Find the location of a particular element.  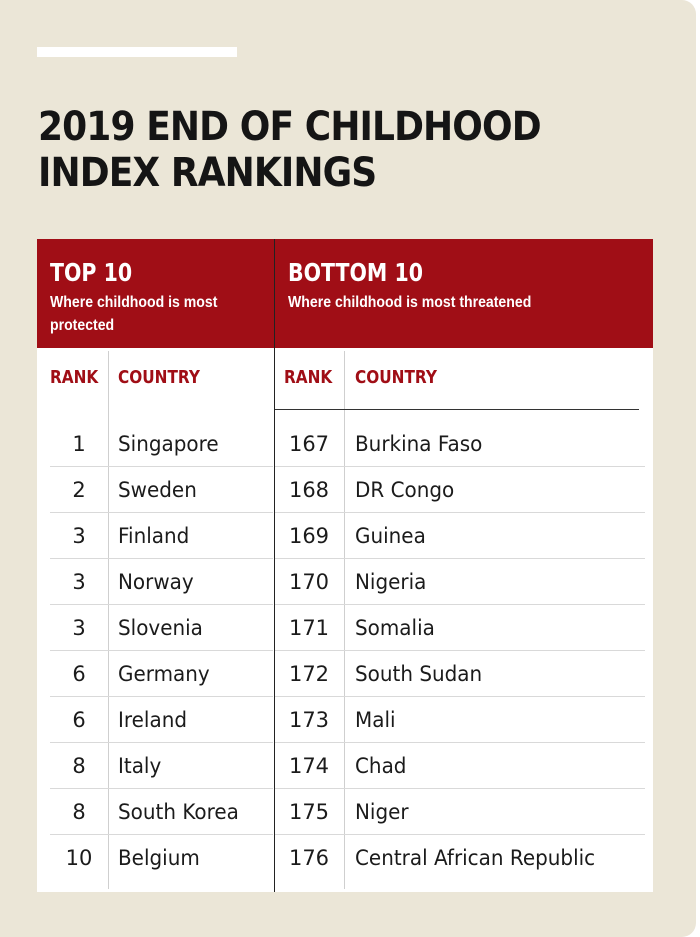

table-row: 6 Ireland 173 Mali is located at coordinates (345, 720).